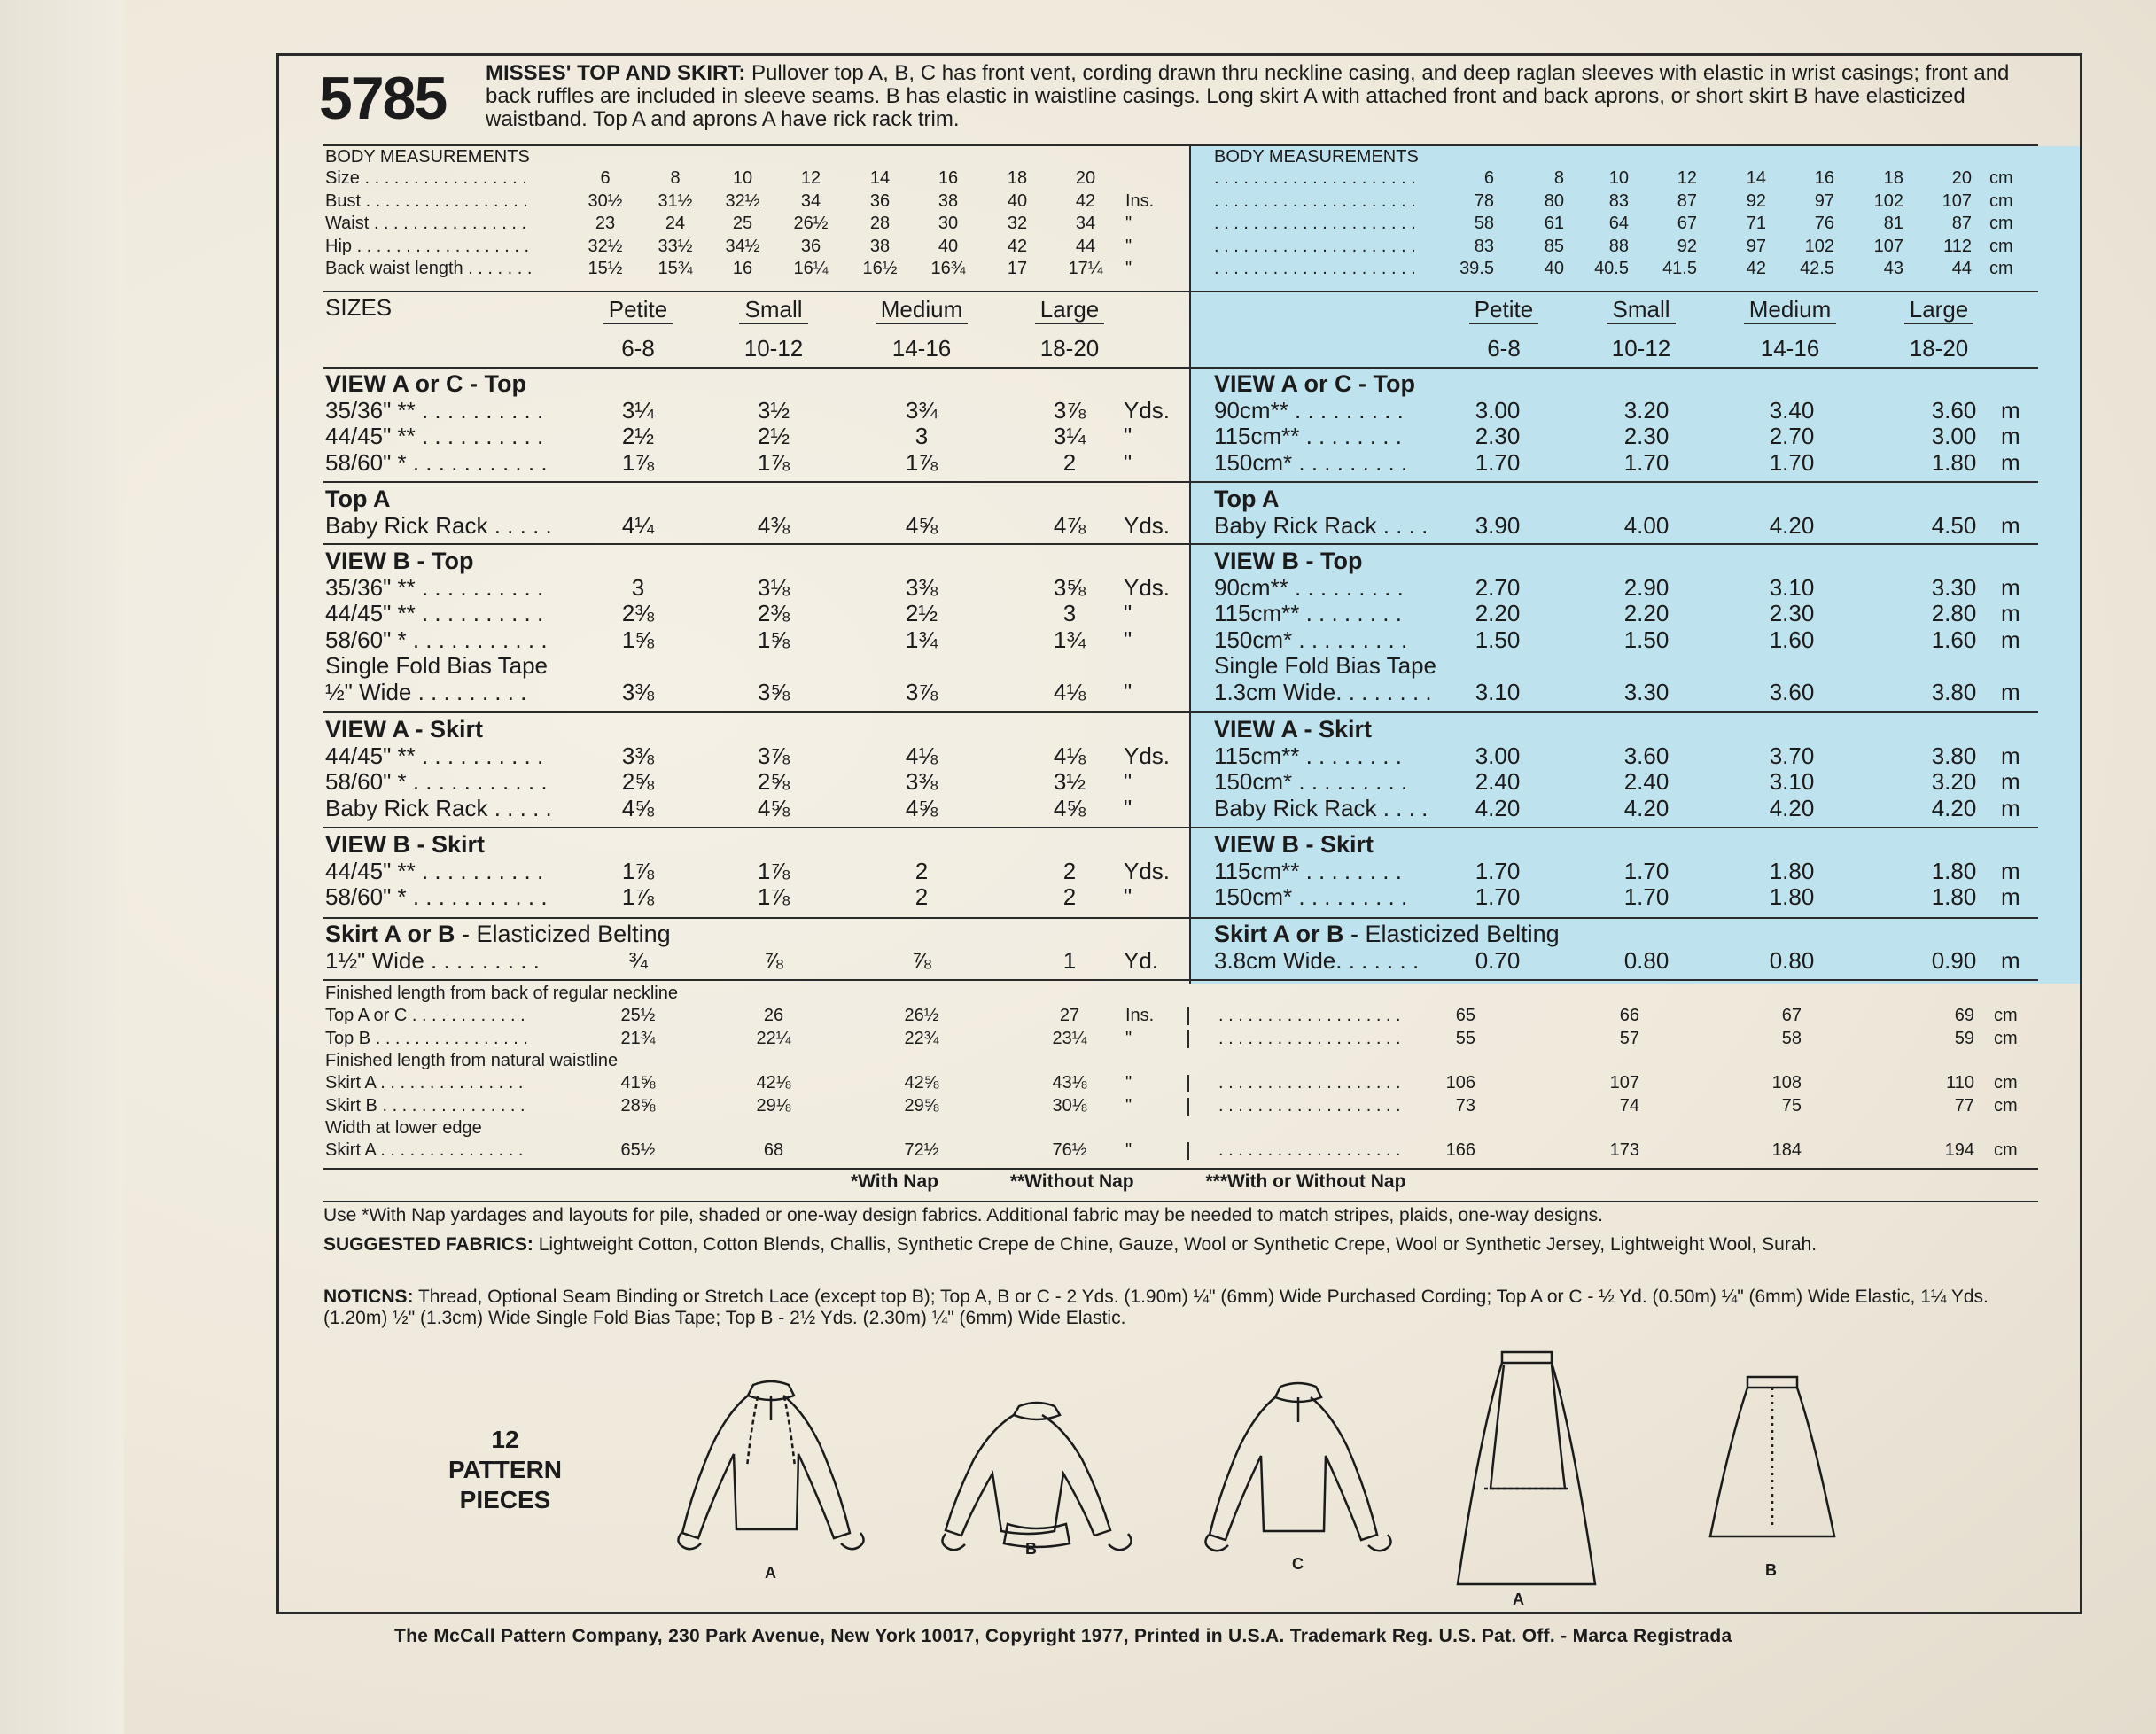 Image resolution: width=2156 pixels, height=1734 pixels. Describe the element at coordinates (1771, 1570) in the screenshot. I see `view-label-b-skirt: B` at that location.